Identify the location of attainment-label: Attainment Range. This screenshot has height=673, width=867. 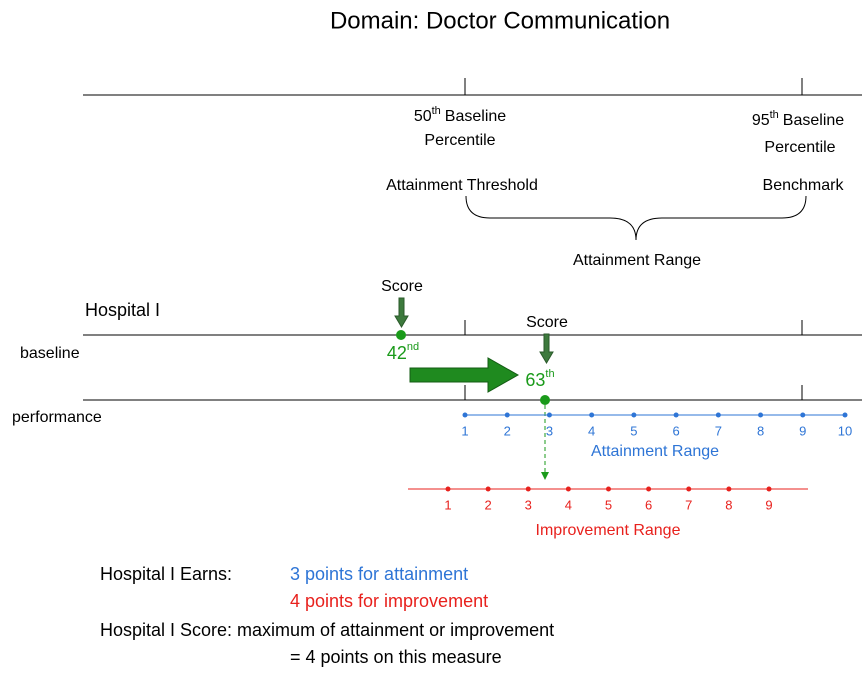
(655, 451).